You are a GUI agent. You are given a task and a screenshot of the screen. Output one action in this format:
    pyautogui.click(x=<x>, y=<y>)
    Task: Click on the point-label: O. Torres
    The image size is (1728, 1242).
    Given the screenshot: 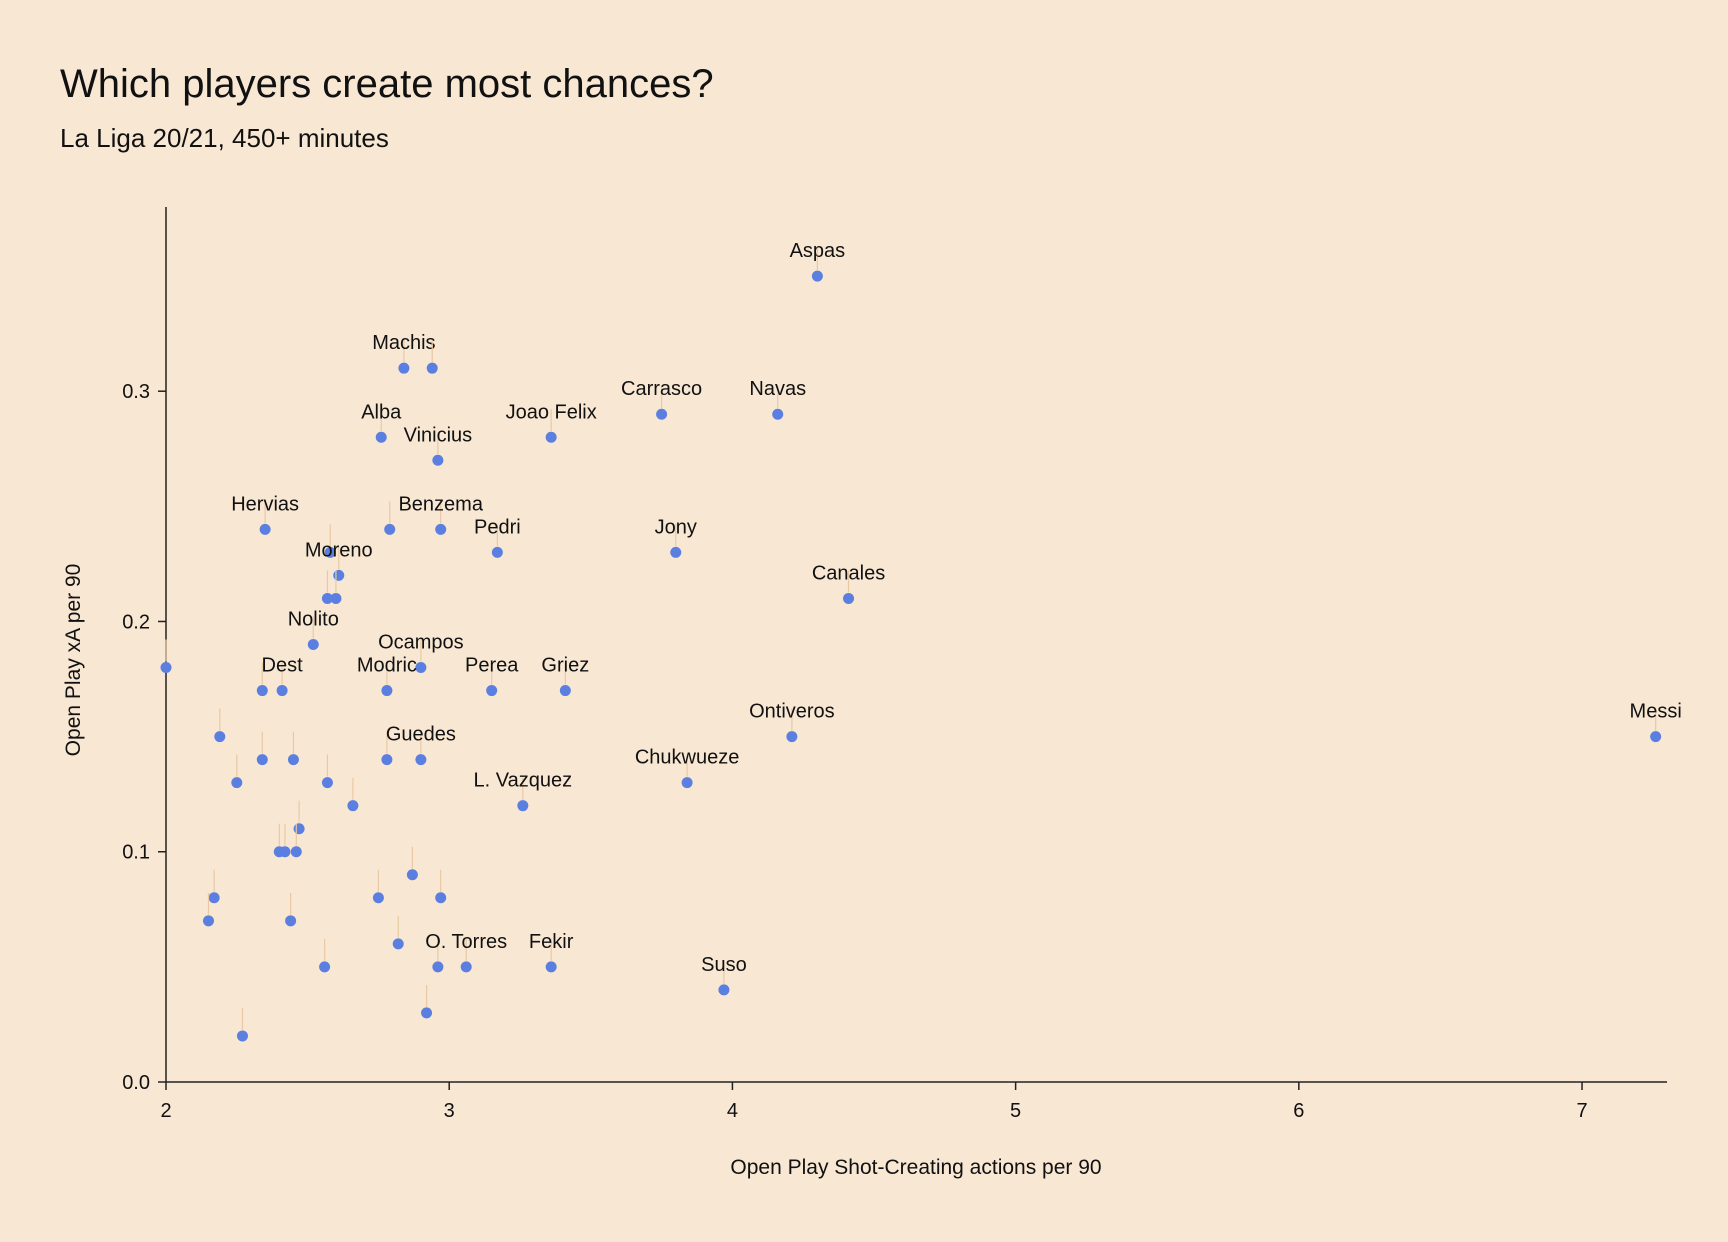 What is the action you would take?
    pyautogui.click(x=466, y=942)
    